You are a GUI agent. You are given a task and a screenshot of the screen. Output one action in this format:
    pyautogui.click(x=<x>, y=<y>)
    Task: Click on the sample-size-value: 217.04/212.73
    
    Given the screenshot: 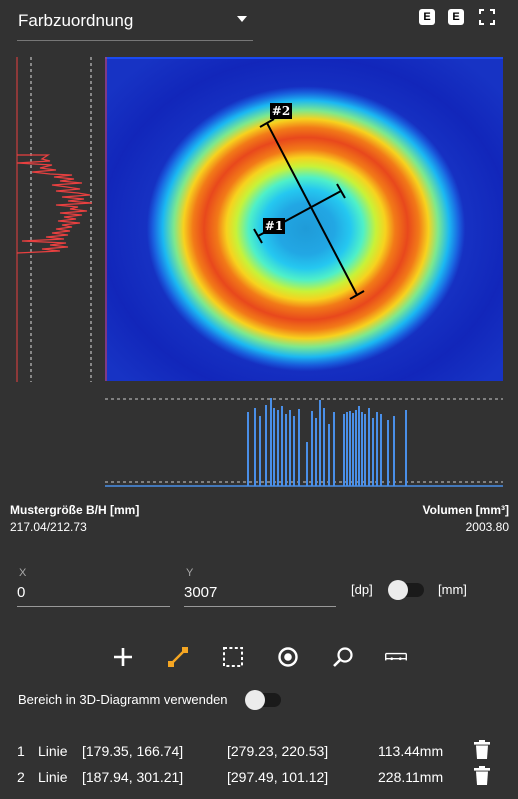 What is the action you would take?
    pyautogui.click(x=48, y=527)
    